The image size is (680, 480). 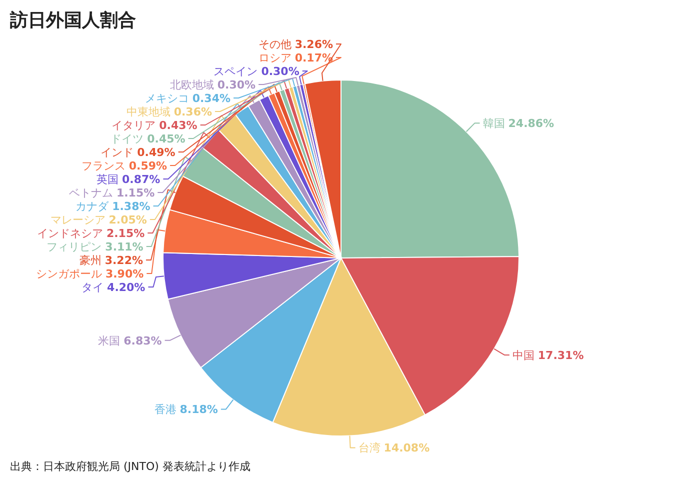 What do you see at coordinates (165, 409) in the screenshot?
I see `slice-label: 香港` at bounding box center [165, 409].